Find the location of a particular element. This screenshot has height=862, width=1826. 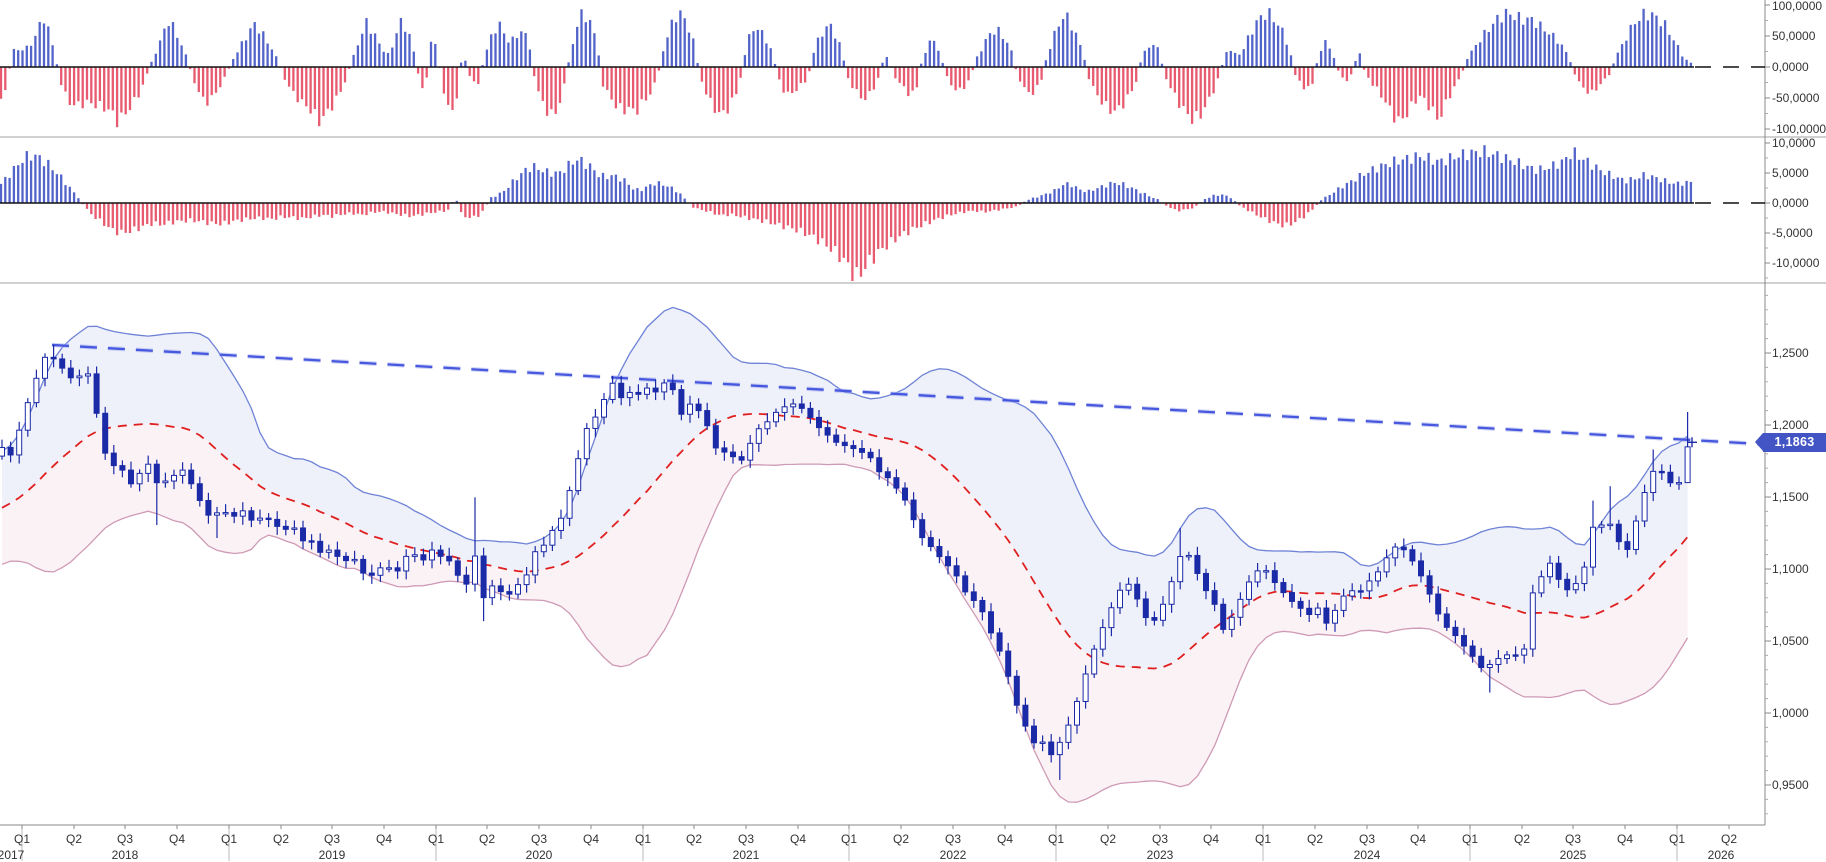

svg-text: 2018 is located at coordinates (125, 855).